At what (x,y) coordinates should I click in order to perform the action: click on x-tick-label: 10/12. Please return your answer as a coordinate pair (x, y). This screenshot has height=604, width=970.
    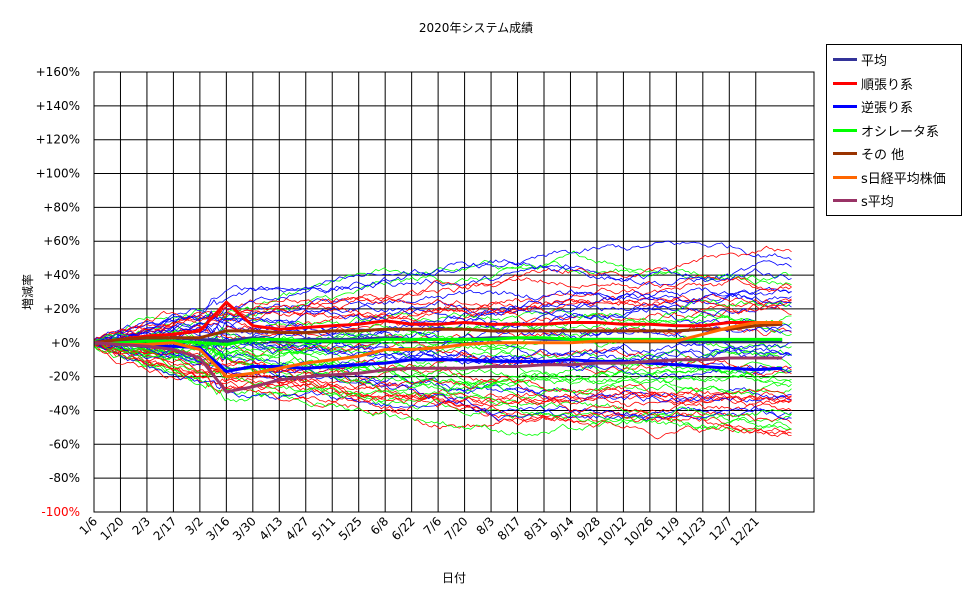
    Looking at the image, I should click on (612, 531).